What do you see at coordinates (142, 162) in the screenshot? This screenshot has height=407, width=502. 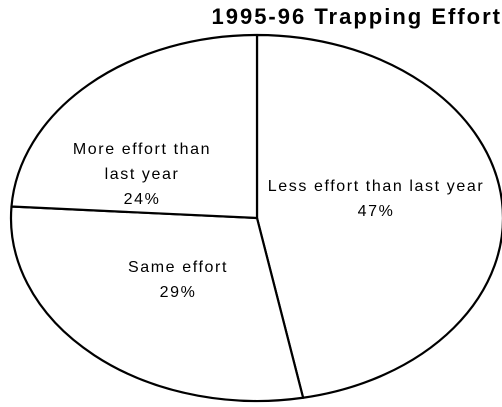 I see `slice-label: More effort than last year` at bounding box center [142, 162].